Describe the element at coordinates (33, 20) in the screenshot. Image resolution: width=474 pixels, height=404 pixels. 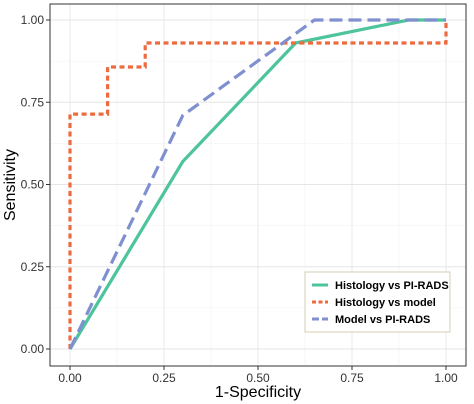
I see `y-tick-label: 1.00` at that location.